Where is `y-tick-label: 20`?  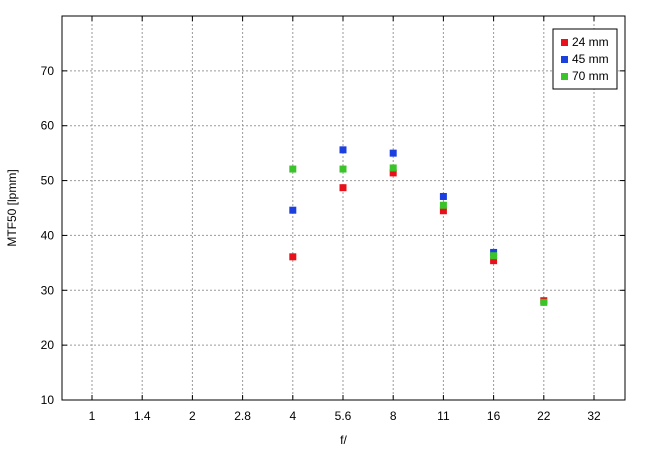 y-tick-label: 20 is located at coordinates (48, 345).